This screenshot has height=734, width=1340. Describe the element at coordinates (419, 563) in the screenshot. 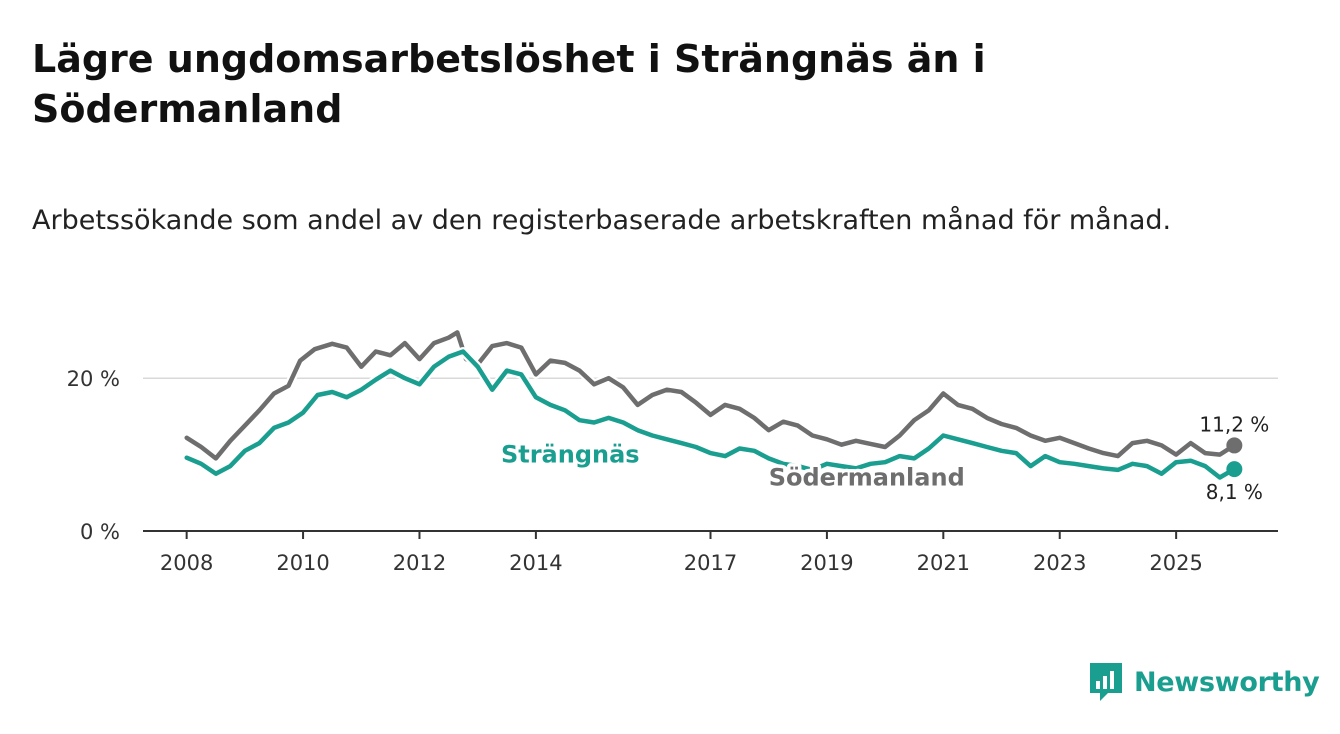

I see `x-tick-label: 2012` at that location.